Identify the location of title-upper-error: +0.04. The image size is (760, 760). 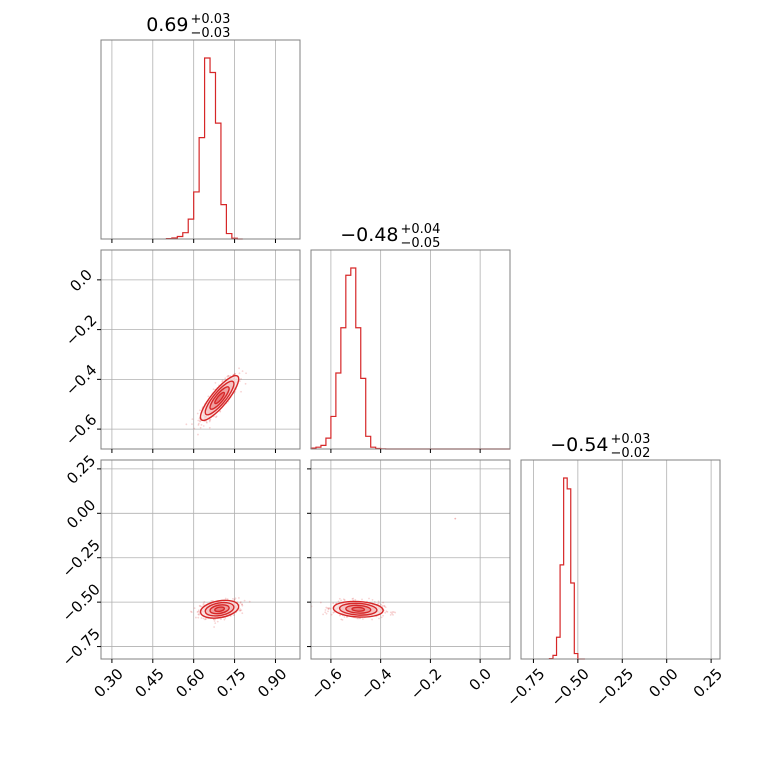
(421, 229).